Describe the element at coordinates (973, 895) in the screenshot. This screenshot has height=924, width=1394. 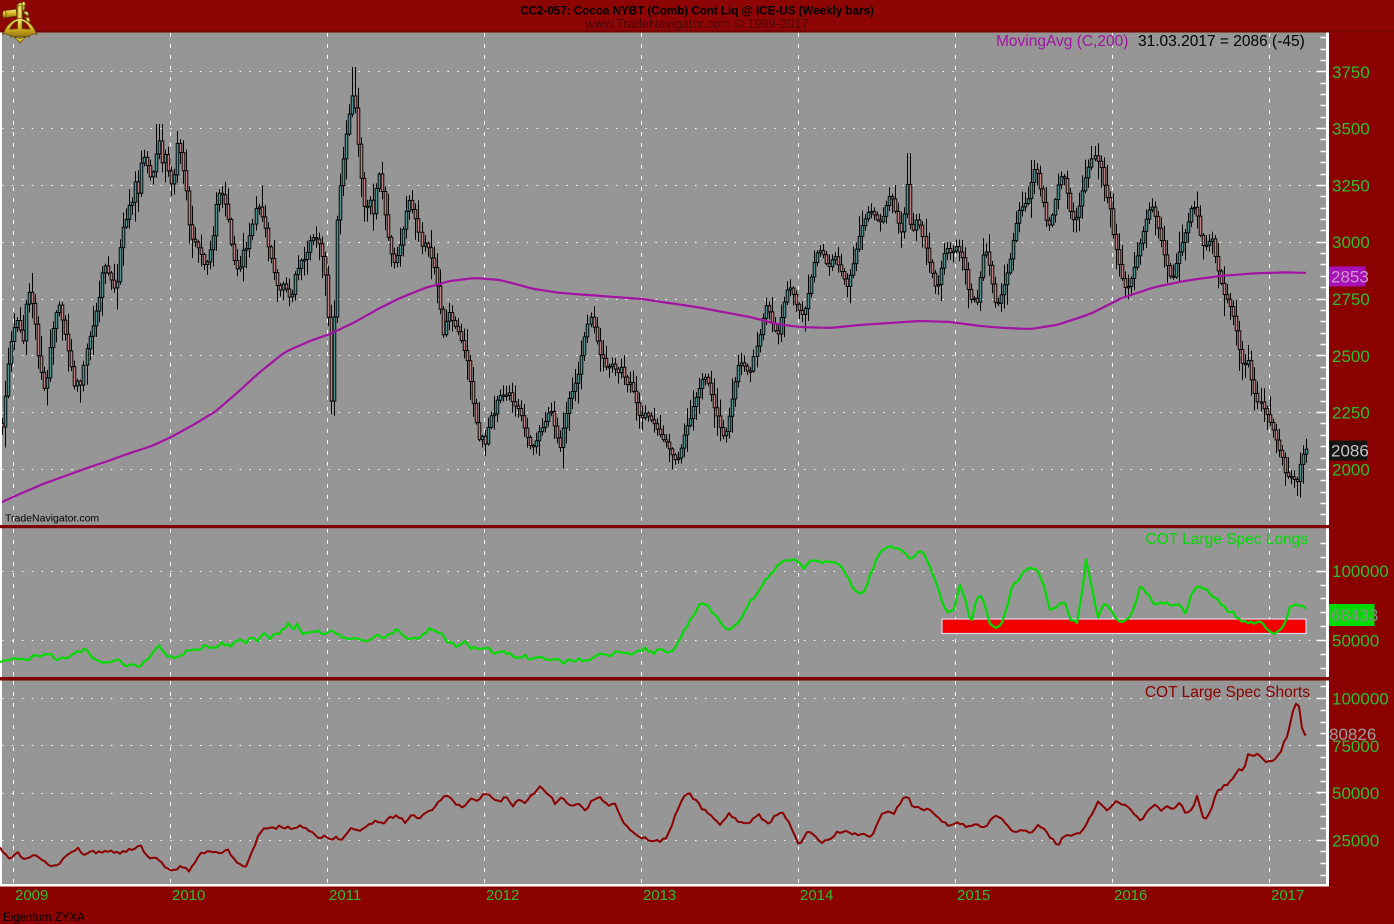
I see `svg-text: 2015` at that location.